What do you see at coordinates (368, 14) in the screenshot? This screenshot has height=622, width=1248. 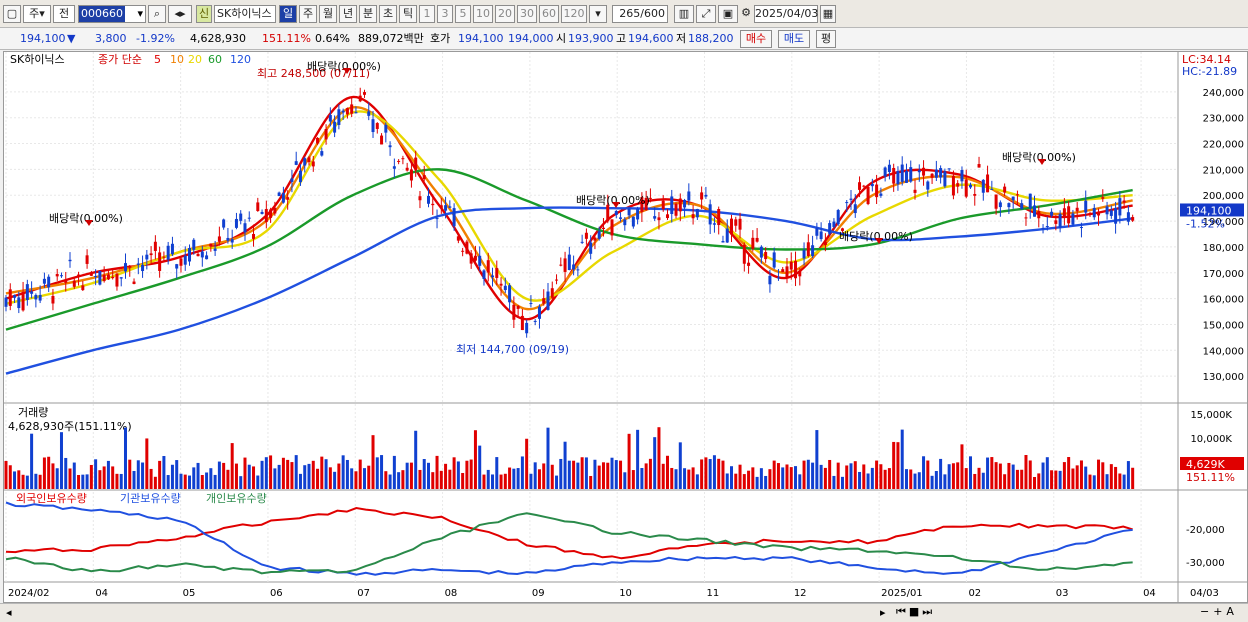 I see `period-minute-button: 분` at bounding box center [368, 14].